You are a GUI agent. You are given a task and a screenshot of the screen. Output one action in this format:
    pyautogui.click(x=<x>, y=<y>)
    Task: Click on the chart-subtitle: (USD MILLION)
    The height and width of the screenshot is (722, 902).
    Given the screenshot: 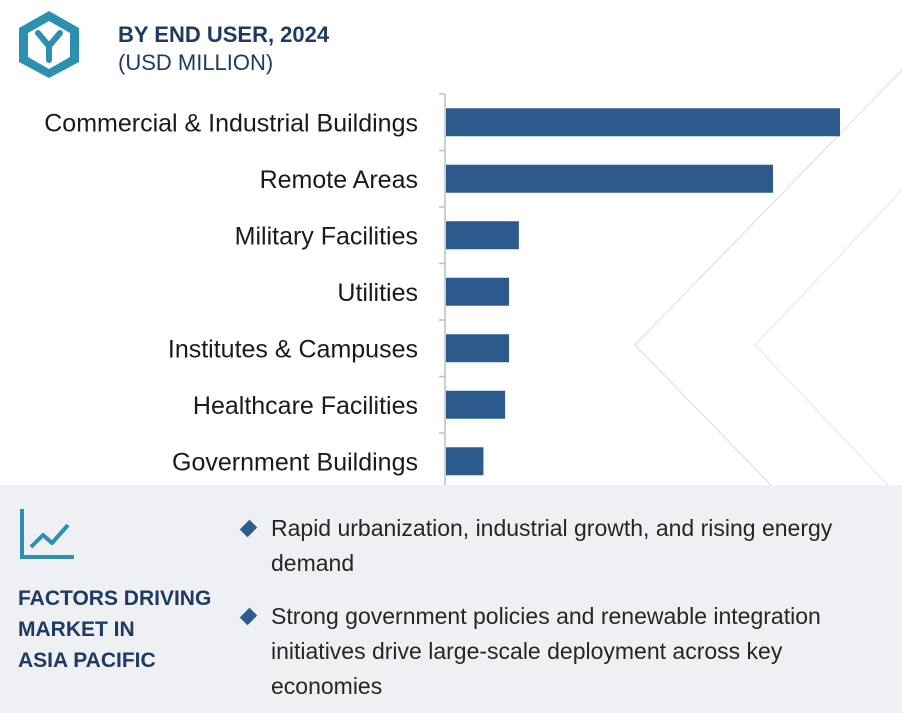 What is the action you would take?
    pyautogui.click(x=196, y=62)
    